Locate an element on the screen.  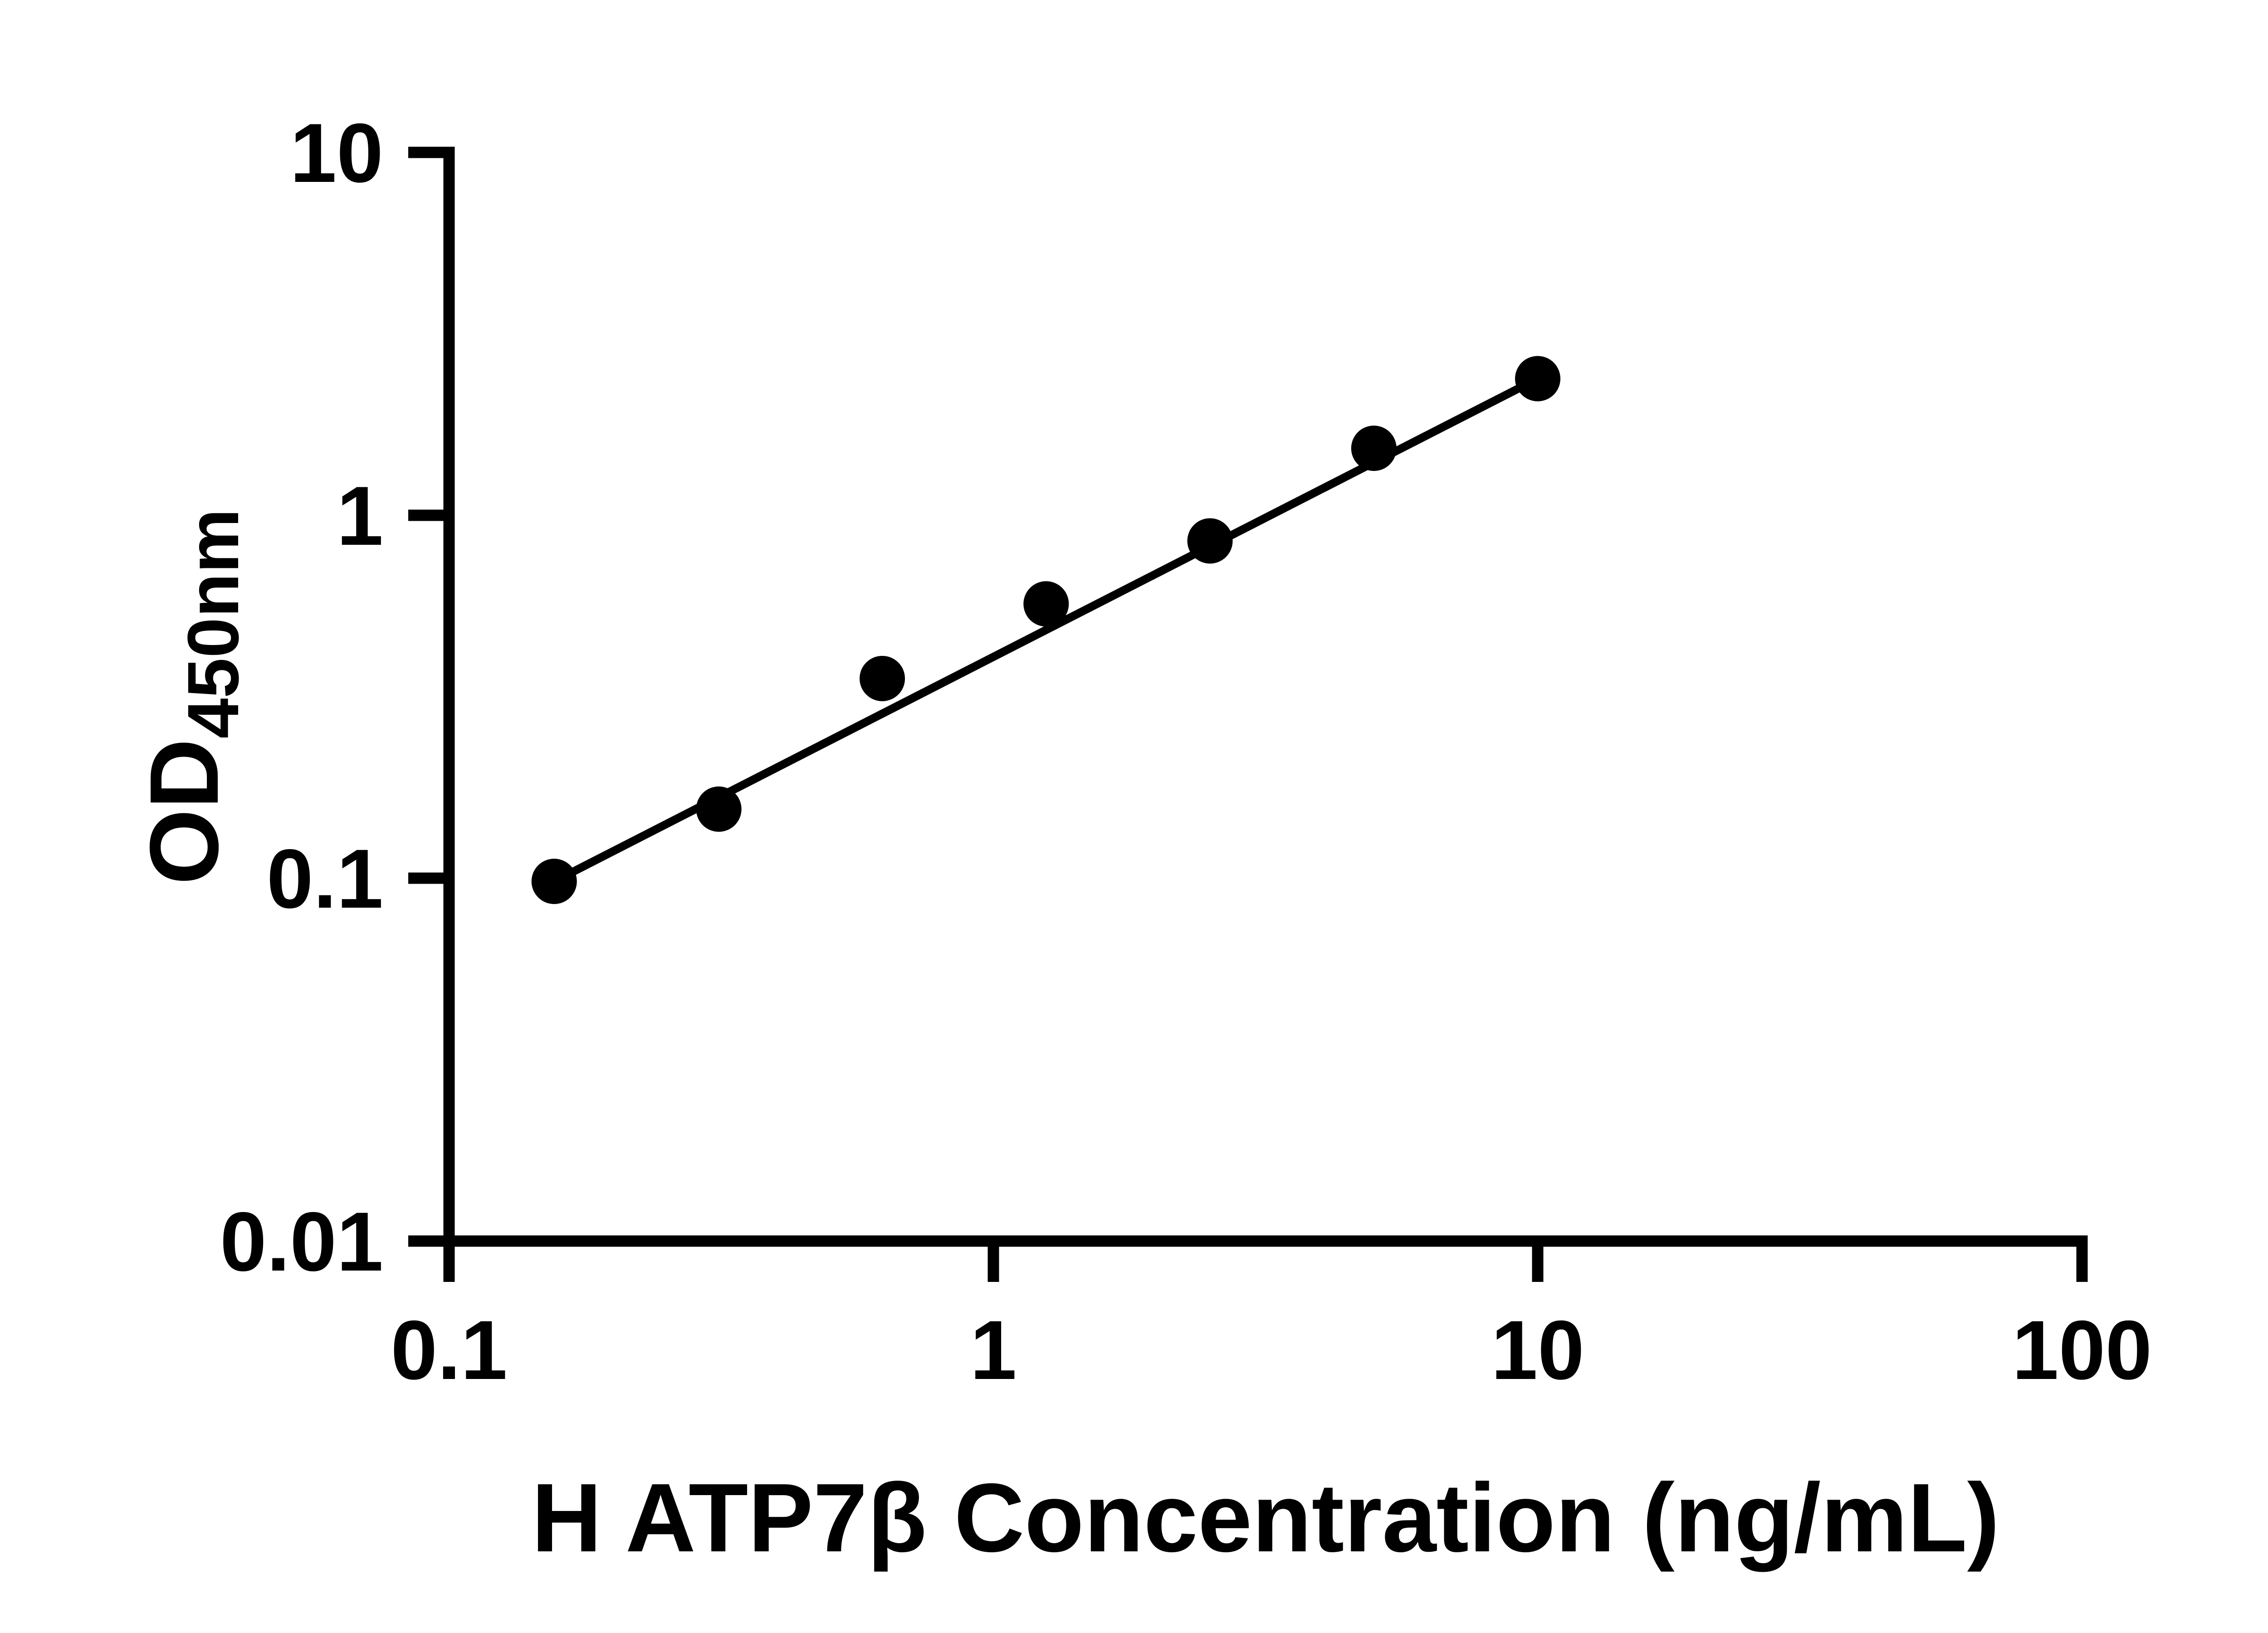
x-tick-label: 100 is located at coordinates (2082, 1350).